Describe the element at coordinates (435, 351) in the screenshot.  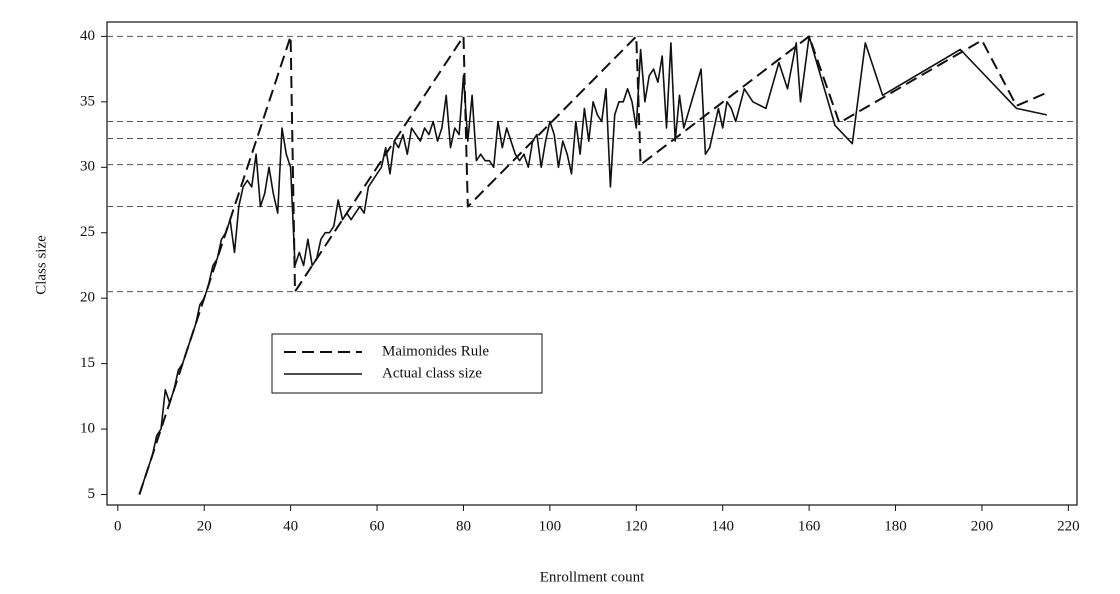
I see `legend-label: Maimonides Rule` at that location.